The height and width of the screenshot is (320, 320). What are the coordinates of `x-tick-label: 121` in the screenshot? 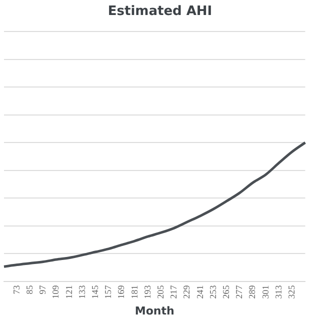 It's located at (69, 292).